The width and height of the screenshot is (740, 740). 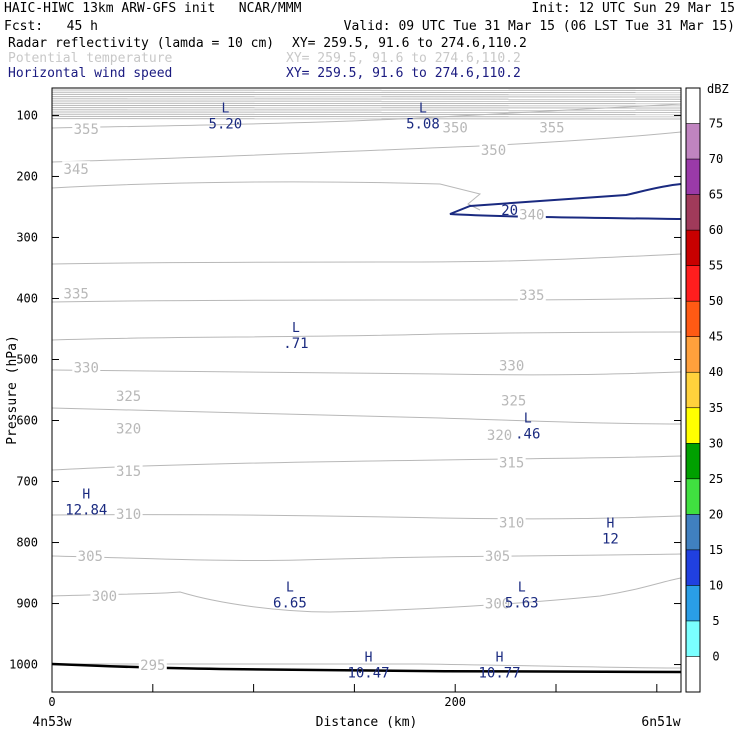 What do you see at coordinates (499, 674) in the screenshot?
I see `wind-extremum-value: 10.77` at bounding box center [499, 674].